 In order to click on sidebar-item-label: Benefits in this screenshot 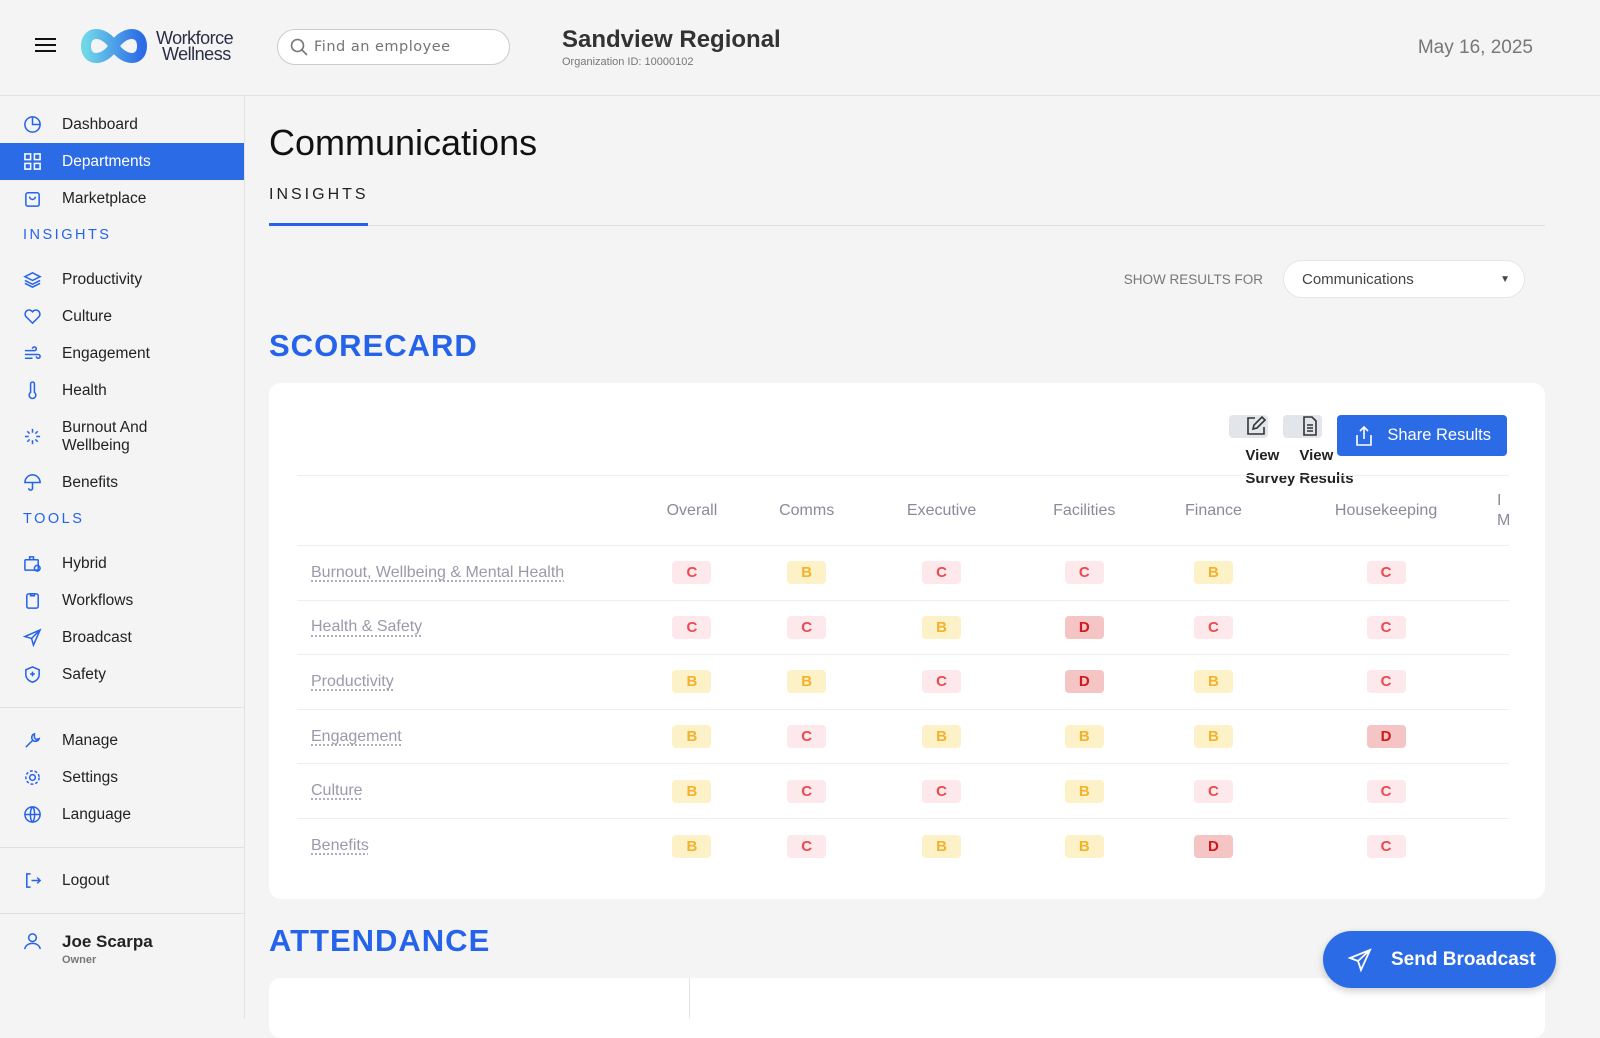, I will do `click(90, 482)`.